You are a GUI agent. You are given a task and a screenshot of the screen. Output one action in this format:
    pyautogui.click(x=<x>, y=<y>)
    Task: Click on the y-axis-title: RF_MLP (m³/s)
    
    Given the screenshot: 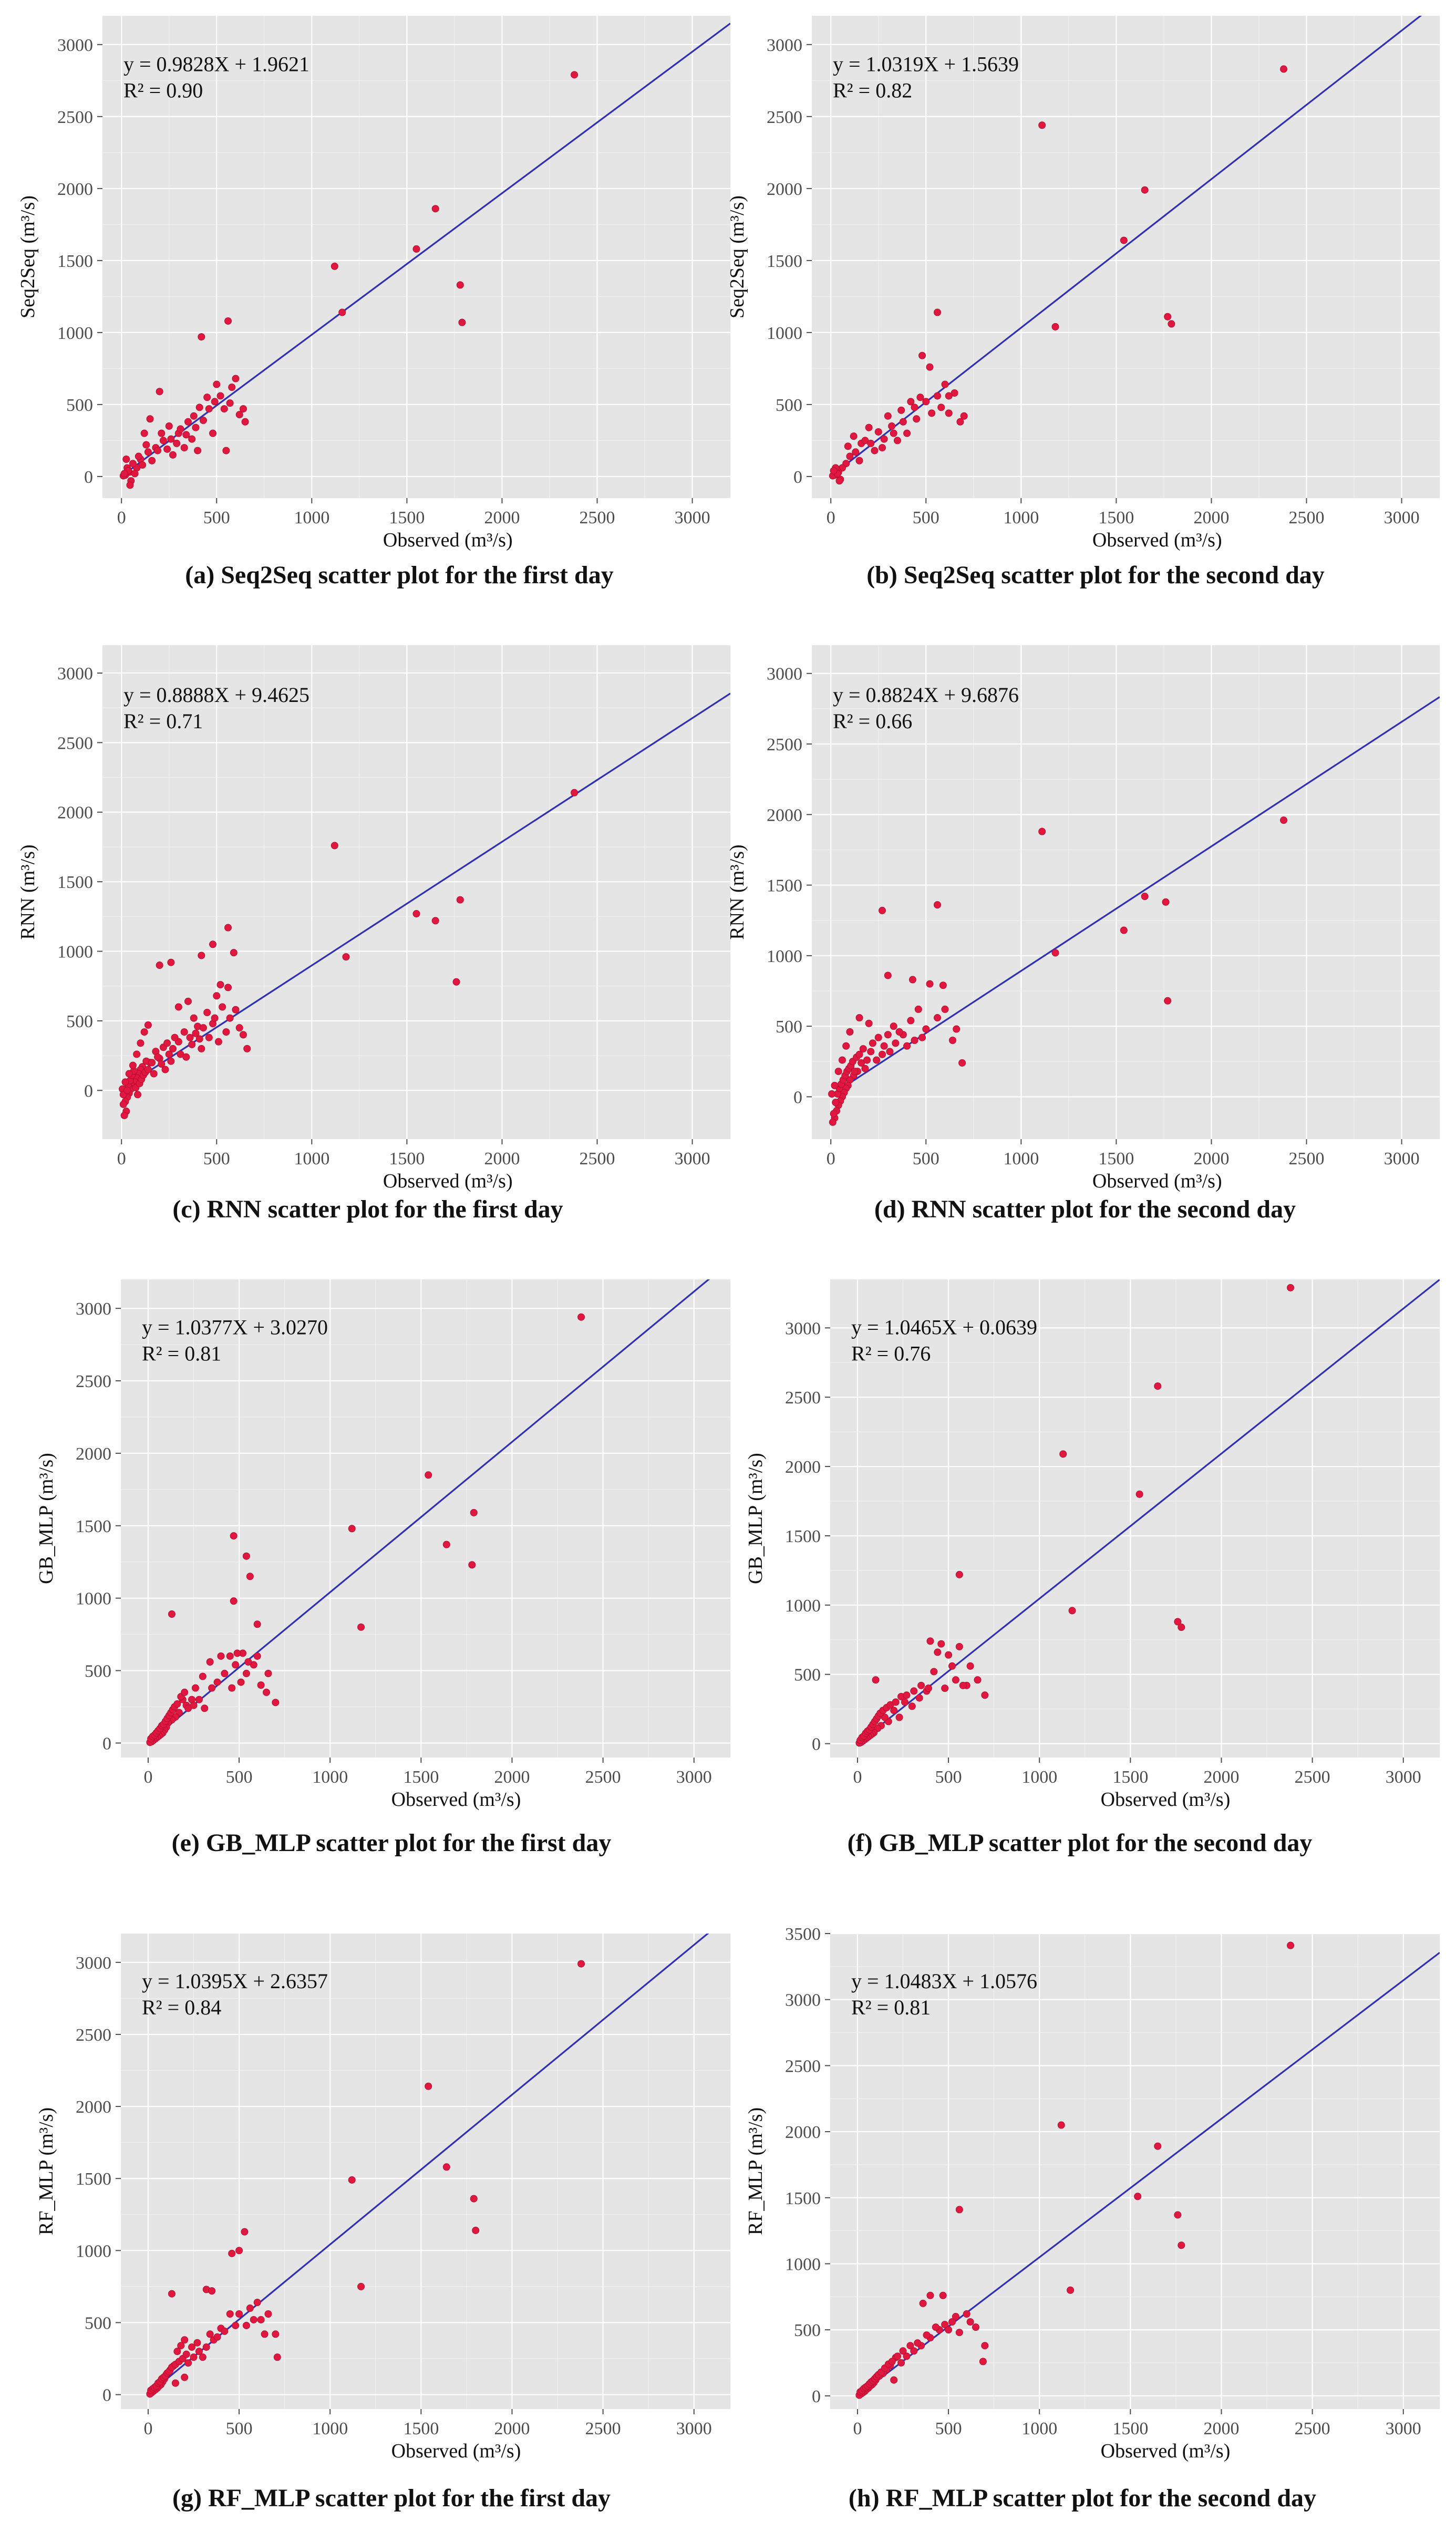 What is the action you would take?
    pyautogui.click(x=46, y=2171)
    